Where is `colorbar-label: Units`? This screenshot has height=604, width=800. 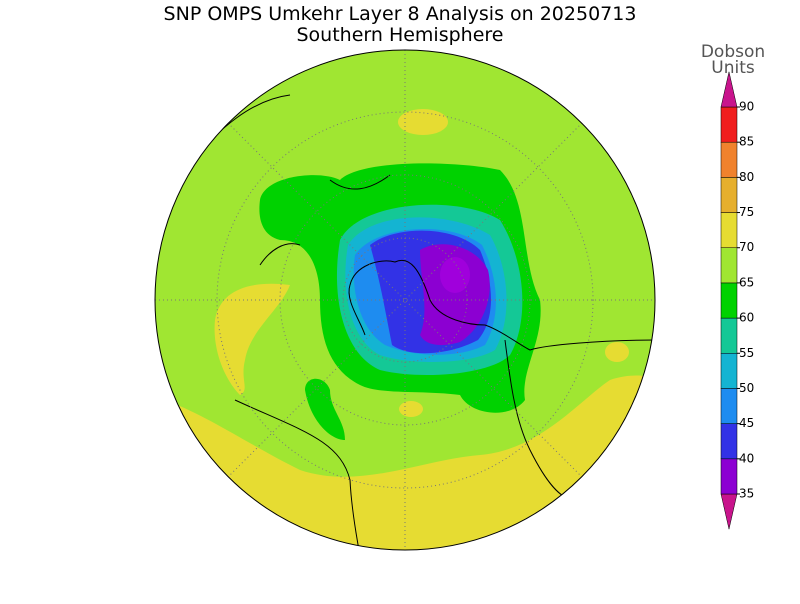 colorbar-label: Units is located at coordinates (733, 68).